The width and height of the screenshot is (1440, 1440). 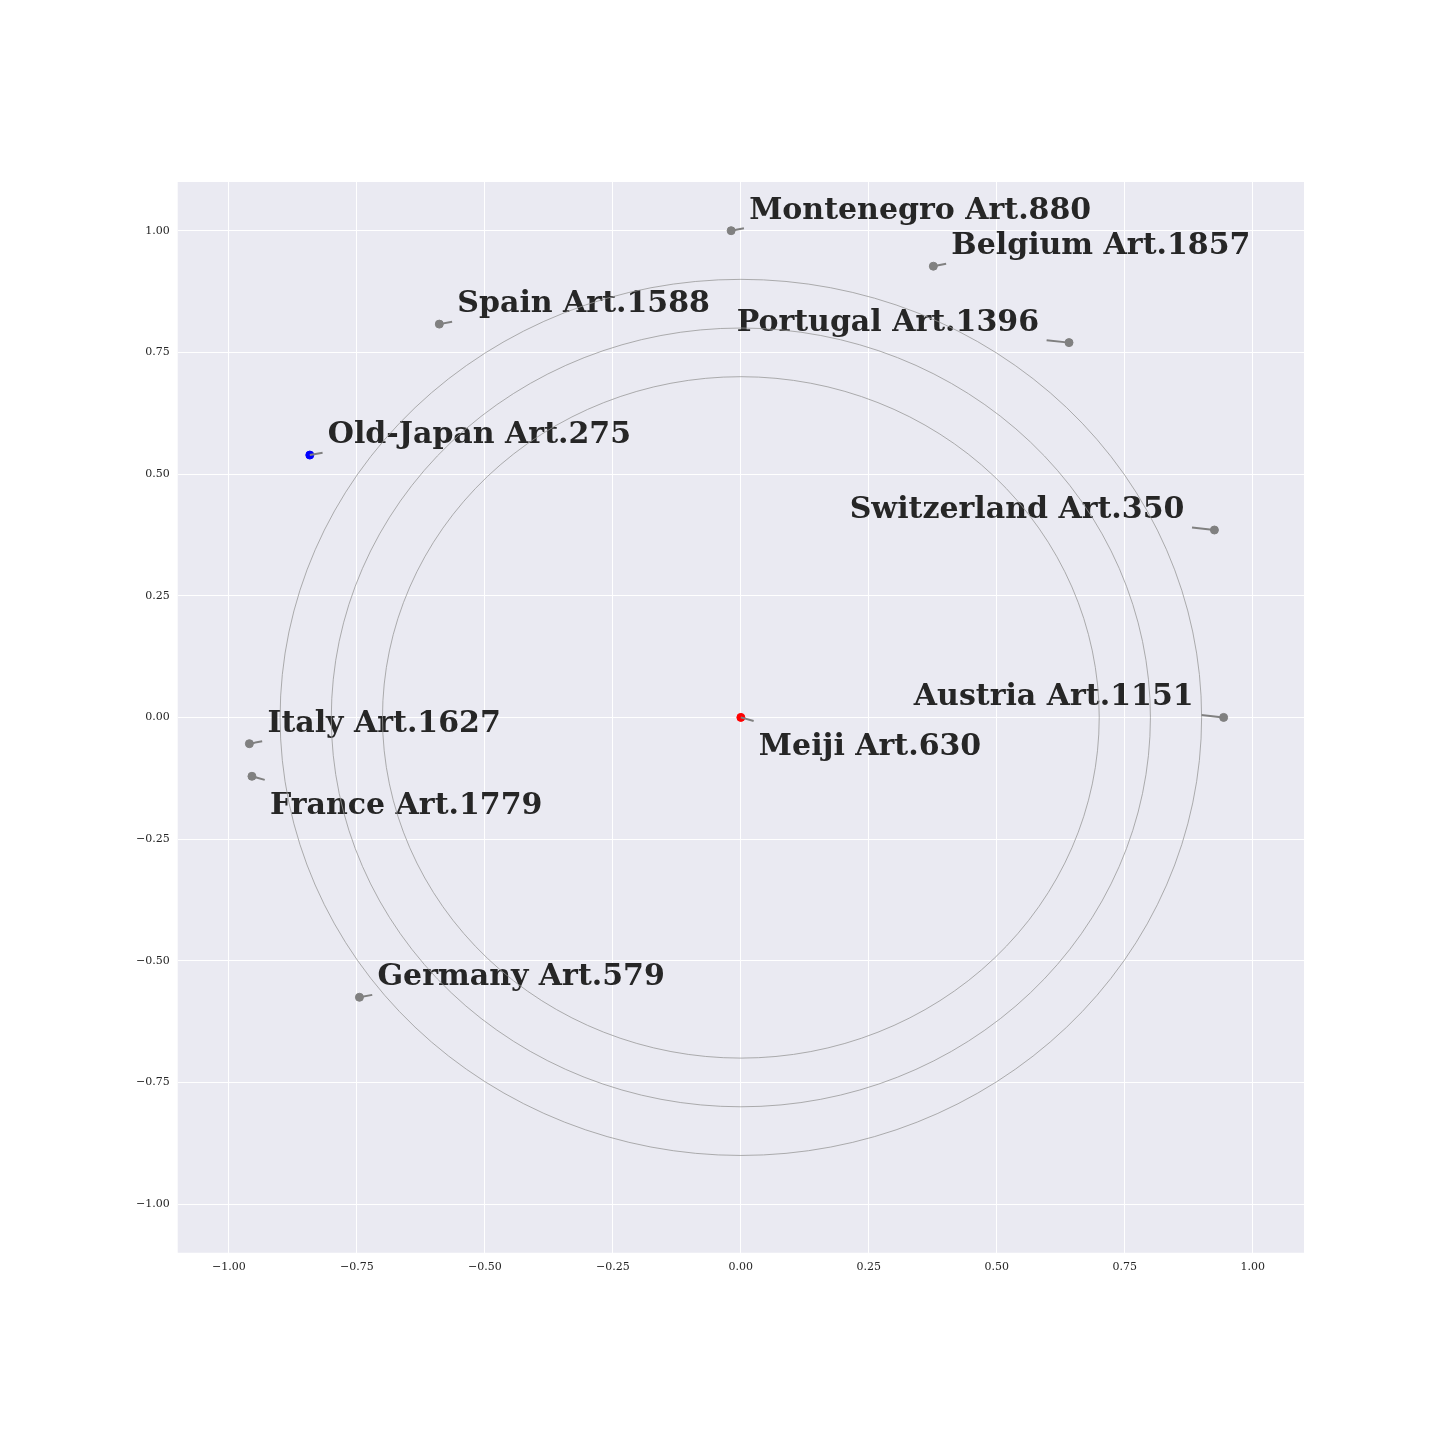 I want to click on x-tick-label: 0.75, so click(x=1125, y=1267).